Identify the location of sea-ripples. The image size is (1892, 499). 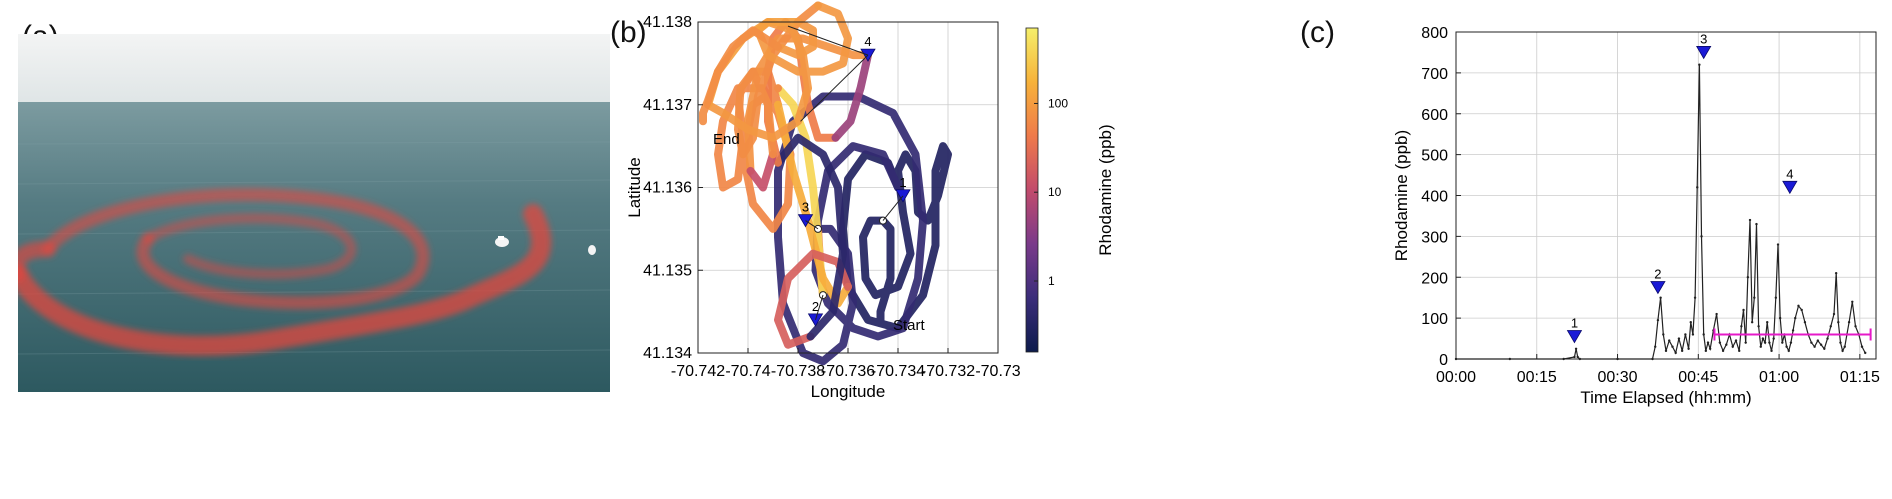
(314, 248).